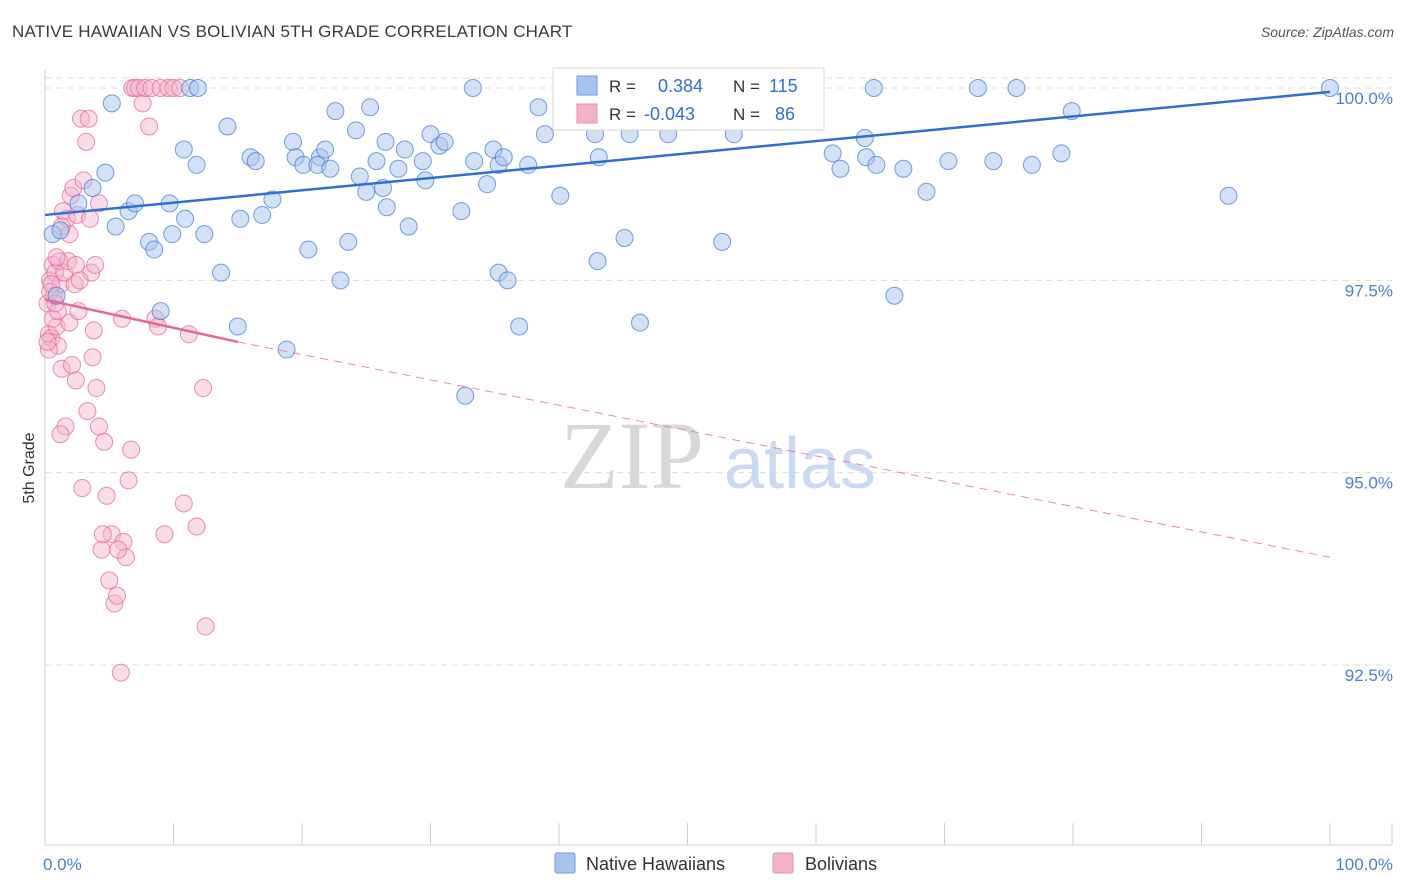 This screenshot has height=892, width=1406. What do you see at coordinates (29, 467) in the screenshot?
I see `y-axis-label: 5th Grade` at bounding box center [29, 467].